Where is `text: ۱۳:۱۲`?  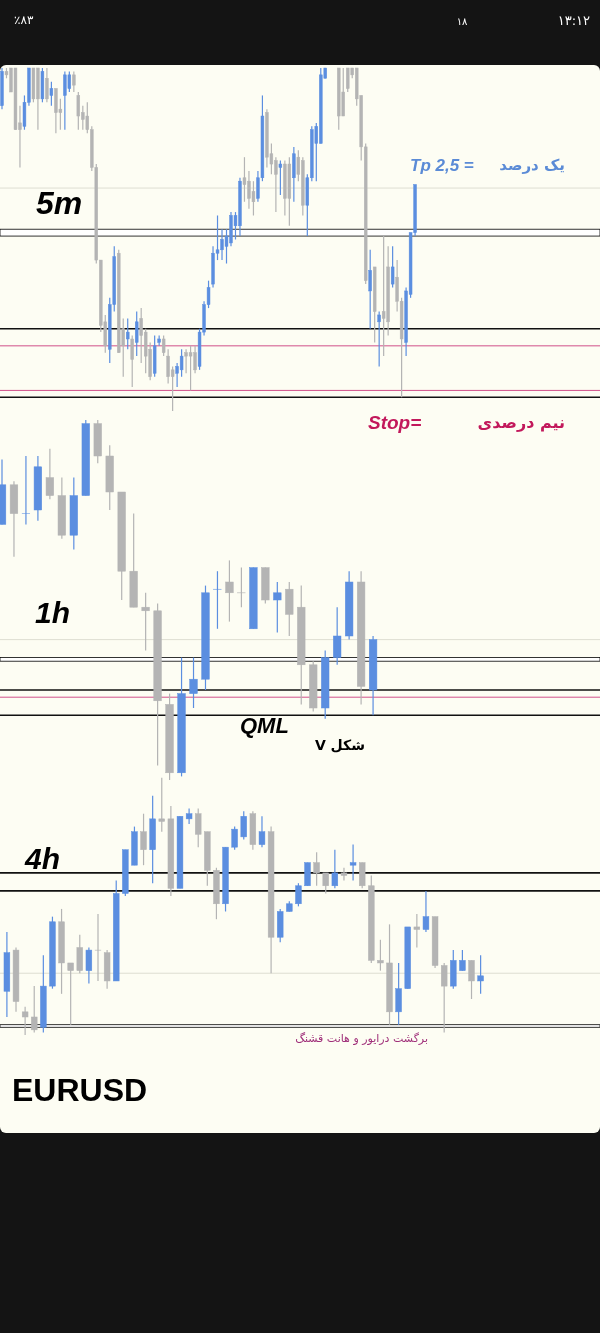 text: ۱۳:۱۲ is located at coordinates (574, 20).